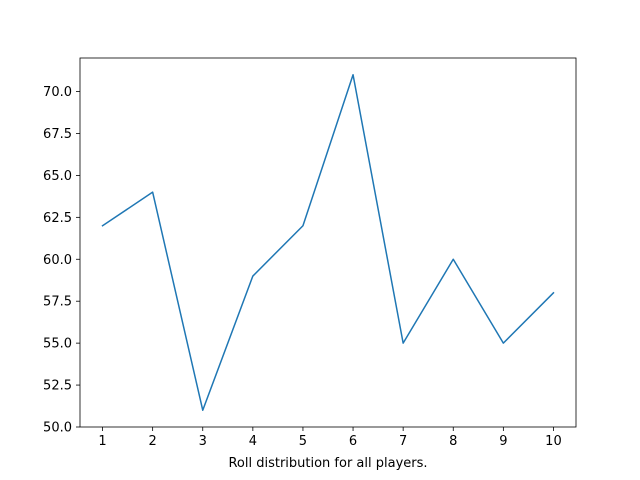 Image resolution: width=640 pixels, height=480 pixels. I want to click on x-tick-label: 3, so click(203, 441).